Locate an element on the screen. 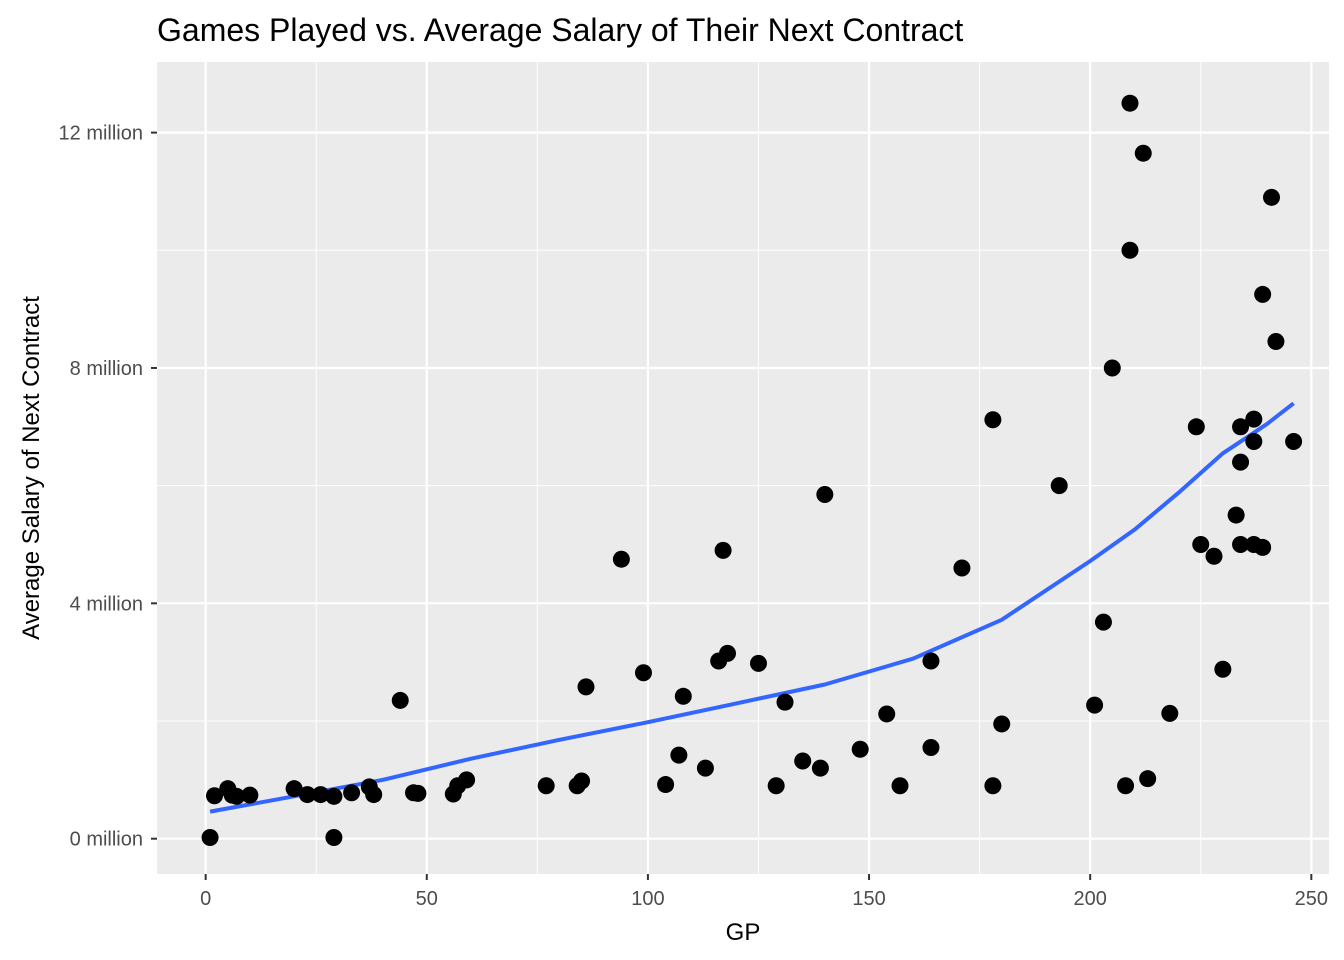 This screenshot has height=960, width=1344. x-tick-label: 200 is located at coordinates (1089, 899).